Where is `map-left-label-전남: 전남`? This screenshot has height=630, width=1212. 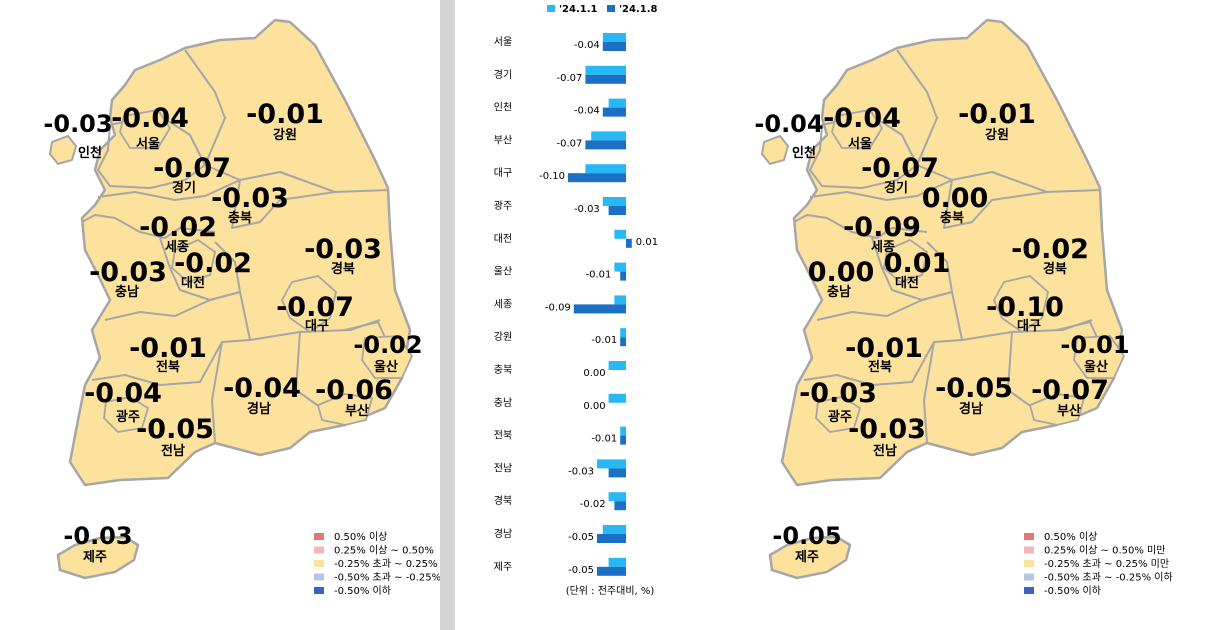
map-left-label-전남: 전남 is located at coordinates (173, 451).